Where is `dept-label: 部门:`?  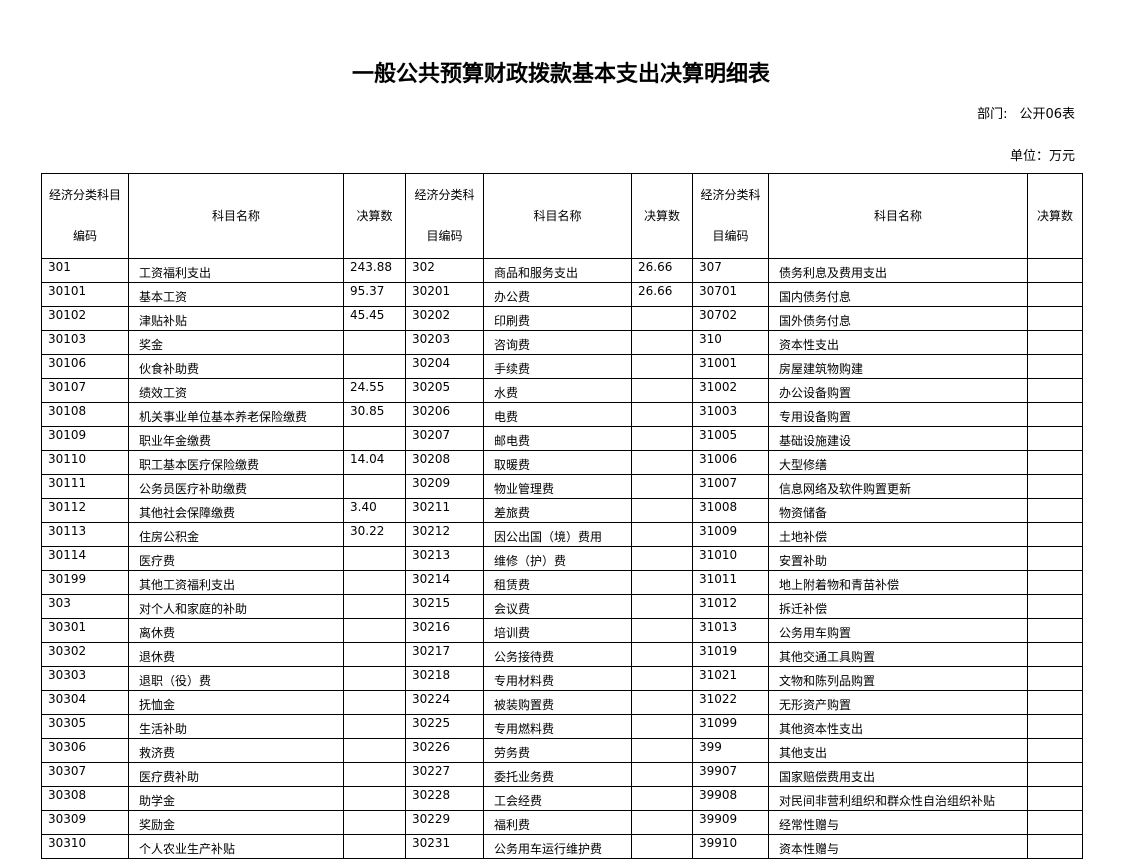
dept-label: 部门: is located at coordinates (992, 114).